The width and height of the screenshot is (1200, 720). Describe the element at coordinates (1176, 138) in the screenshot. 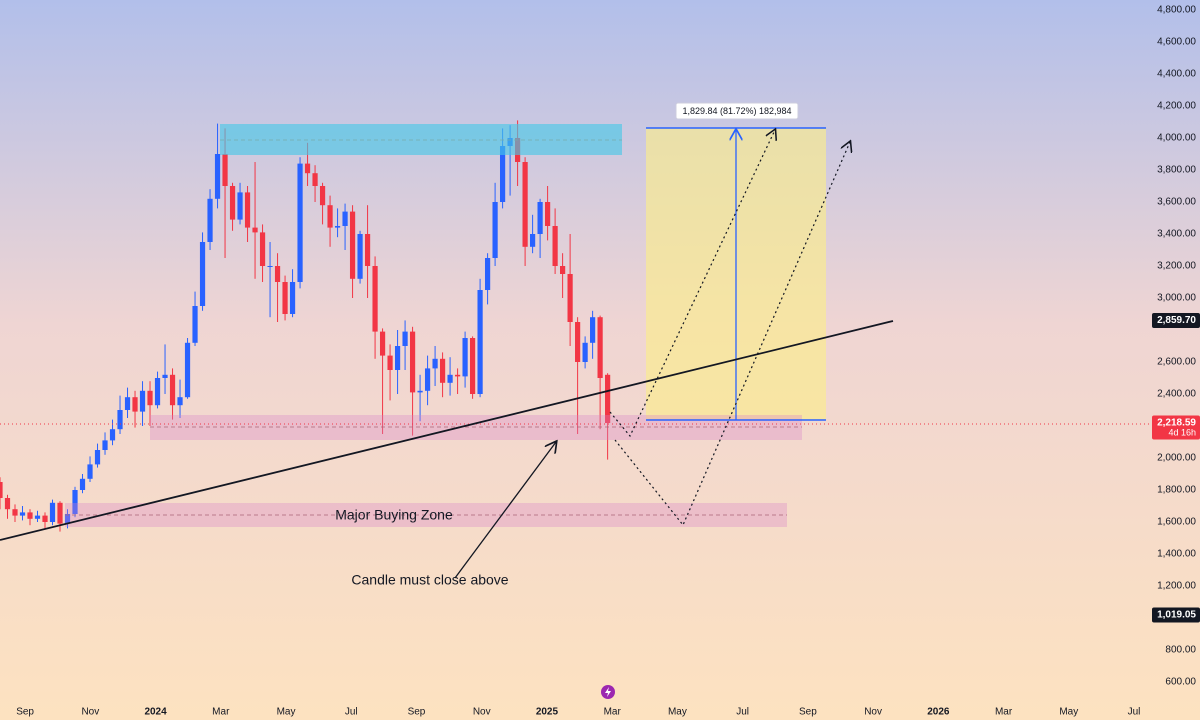

I see `y-tick-label: 4,000.00` at that location.